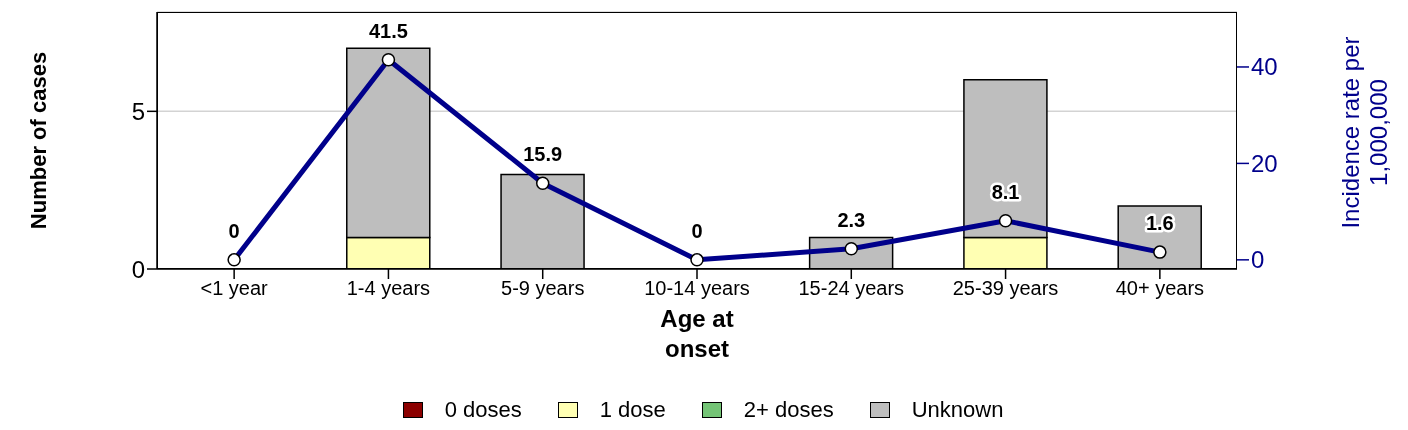 The image size is (1408, 430). Describe the element at coordinates (1364, 132) in the screenshot. I see `y2-axis-title: Incidence rate per 1,000,000` at that location.